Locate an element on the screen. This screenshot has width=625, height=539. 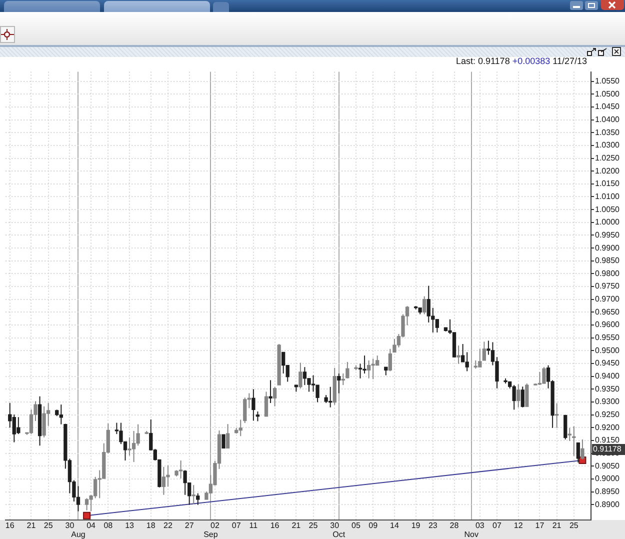
y-tick-label: 1.0200 is located at coordinates (607, 171).